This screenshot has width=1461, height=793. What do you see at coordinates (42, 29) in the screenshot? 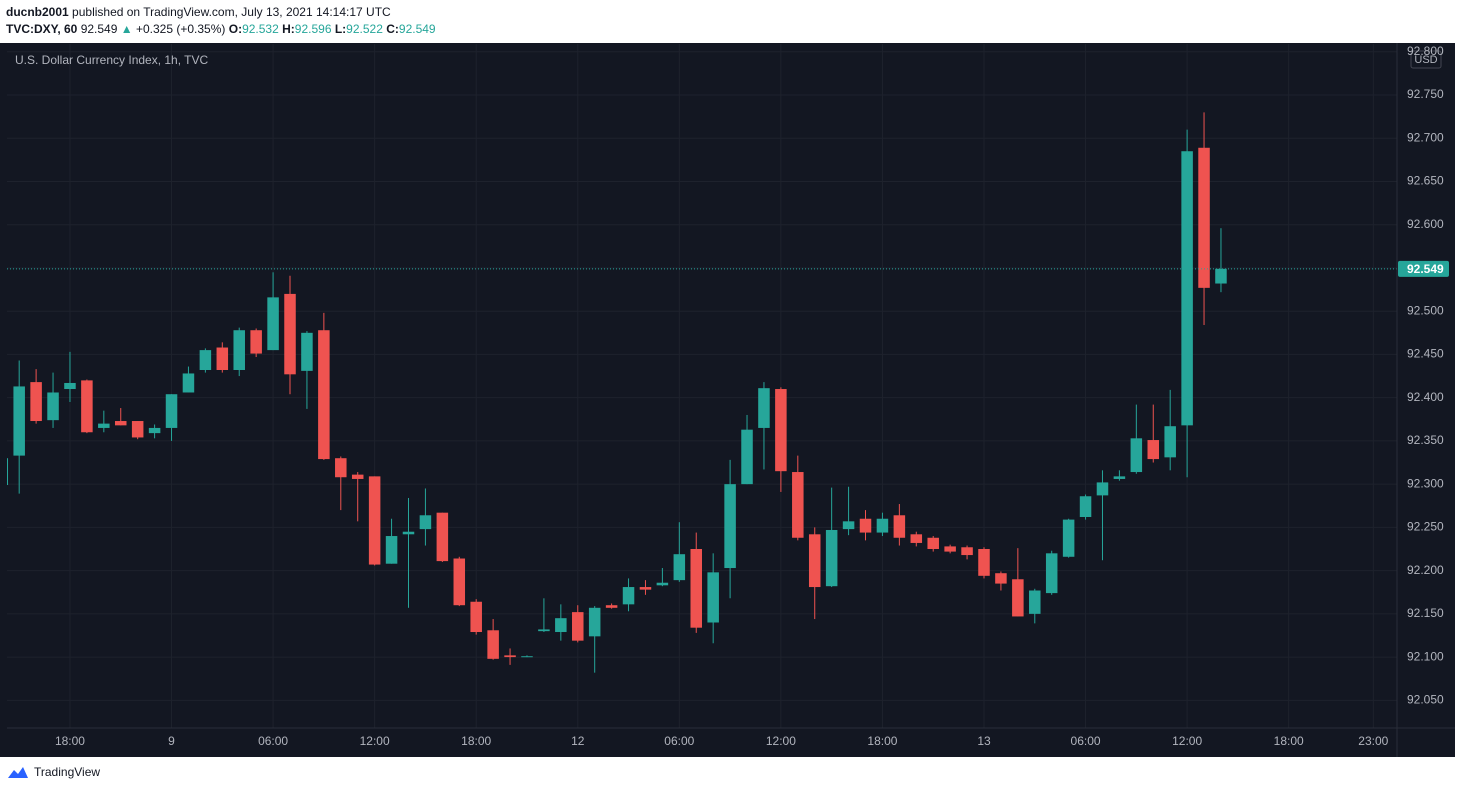
I see `symbol: TVC:DXY, 60` at bounding box center [42, 29].